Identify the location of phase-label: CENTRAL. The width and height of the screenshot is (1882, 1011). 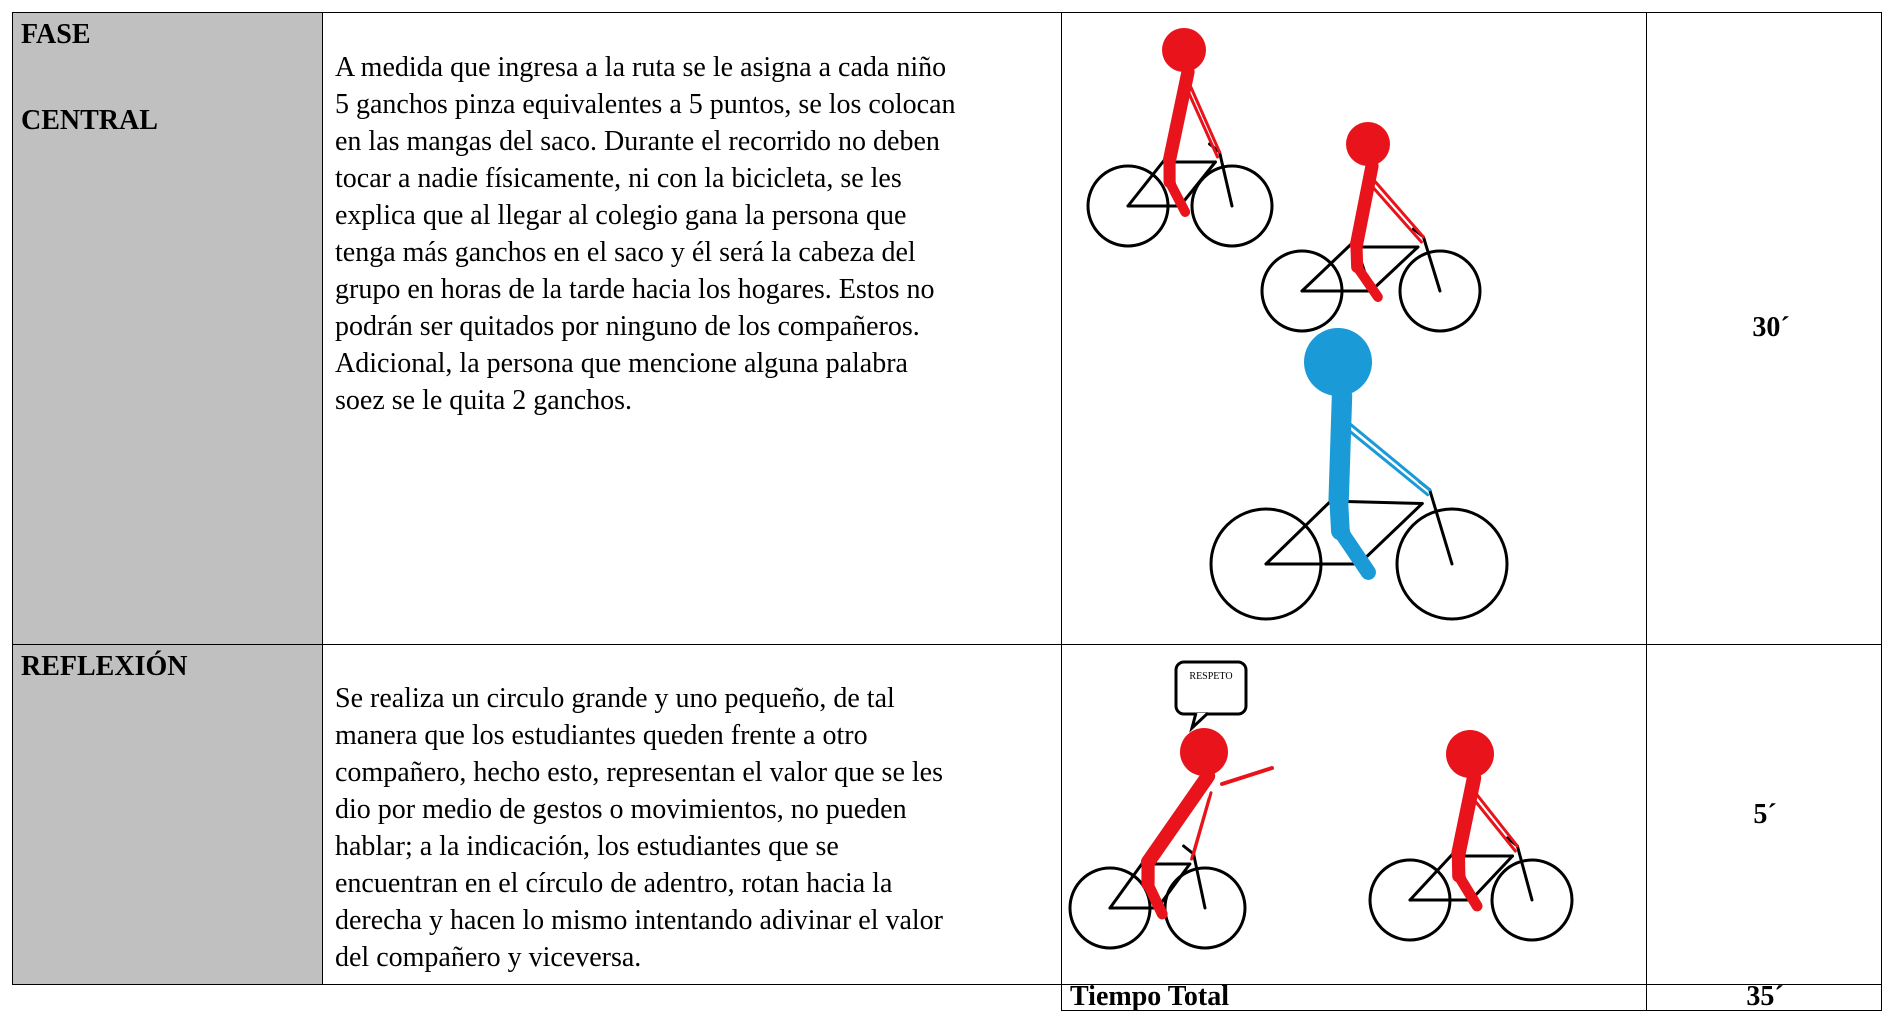
(89, 120).